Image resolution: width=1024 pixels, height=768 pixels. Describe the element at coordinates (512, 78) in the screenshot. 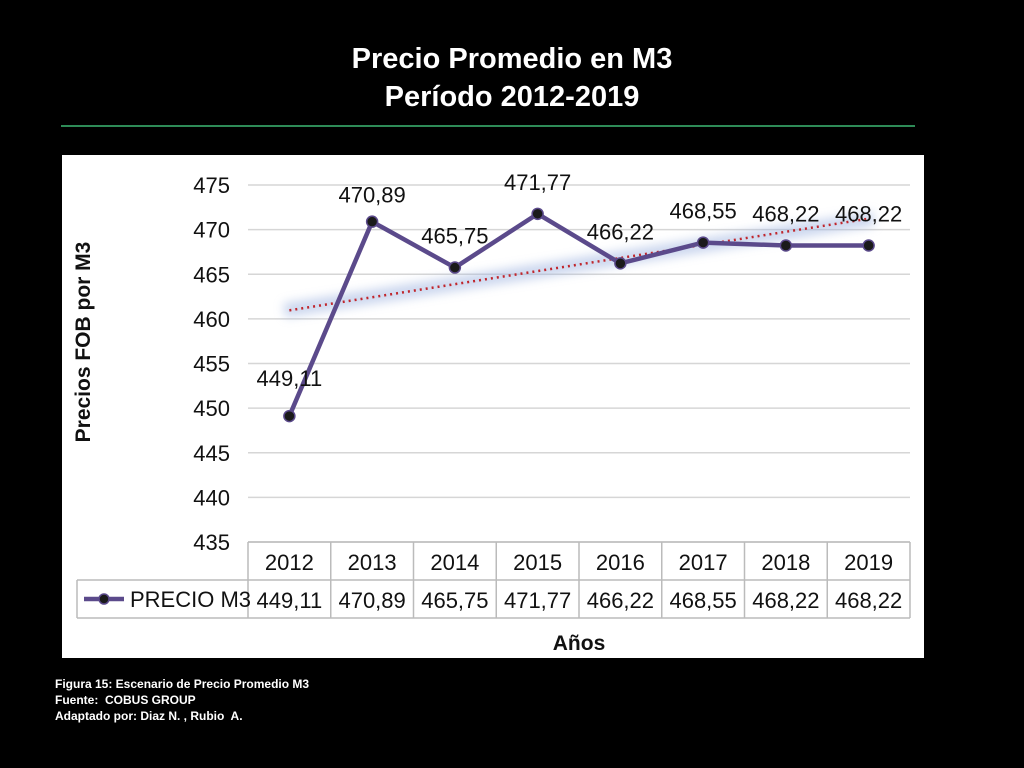

I see `slide-title: Precio Promedio en M3 Período 2012-2019` at that location.